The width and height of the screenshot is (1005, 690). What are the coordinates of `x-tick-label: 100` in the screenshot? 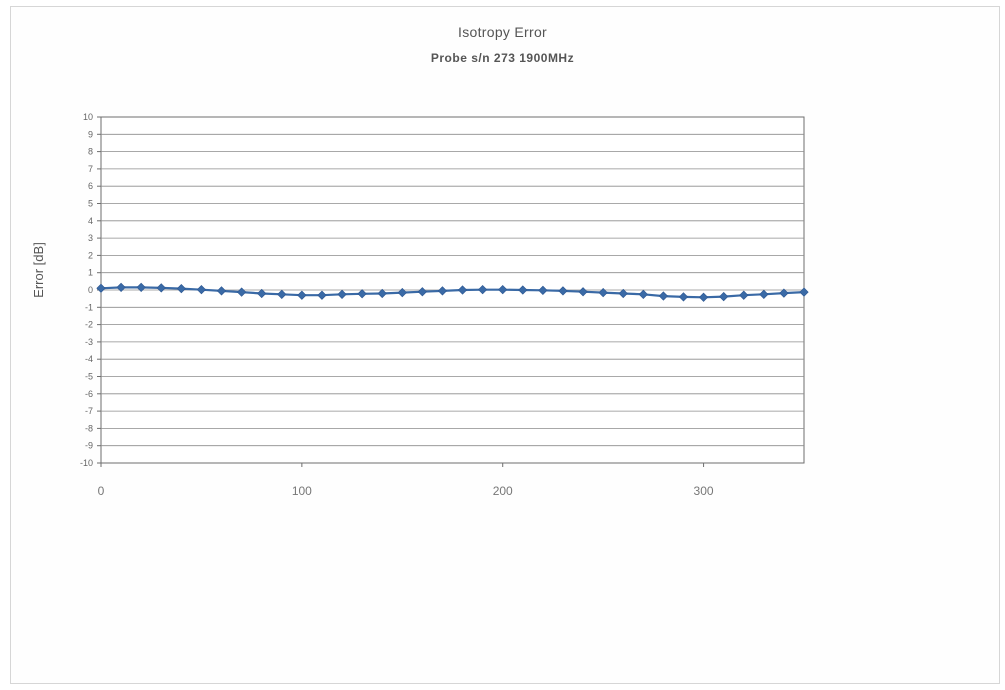 It's located at (302, 491).